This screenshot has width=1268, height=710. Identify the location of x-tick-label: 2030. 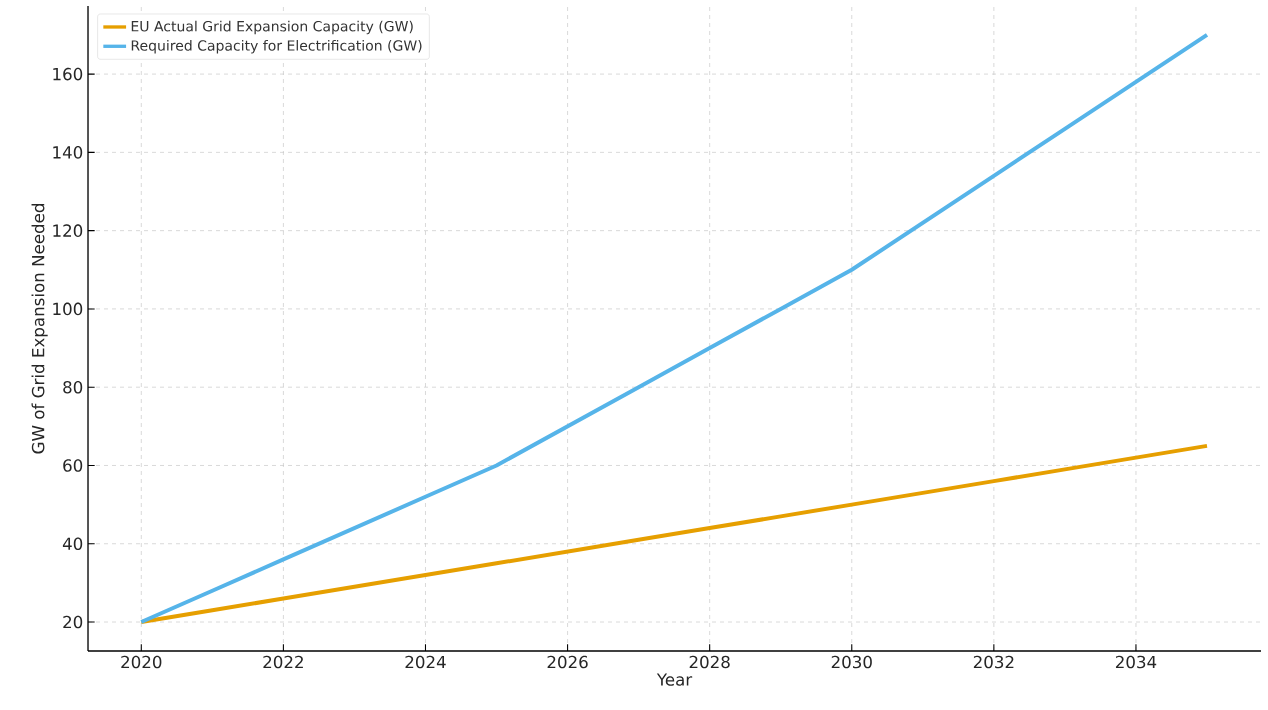
(851, 662).